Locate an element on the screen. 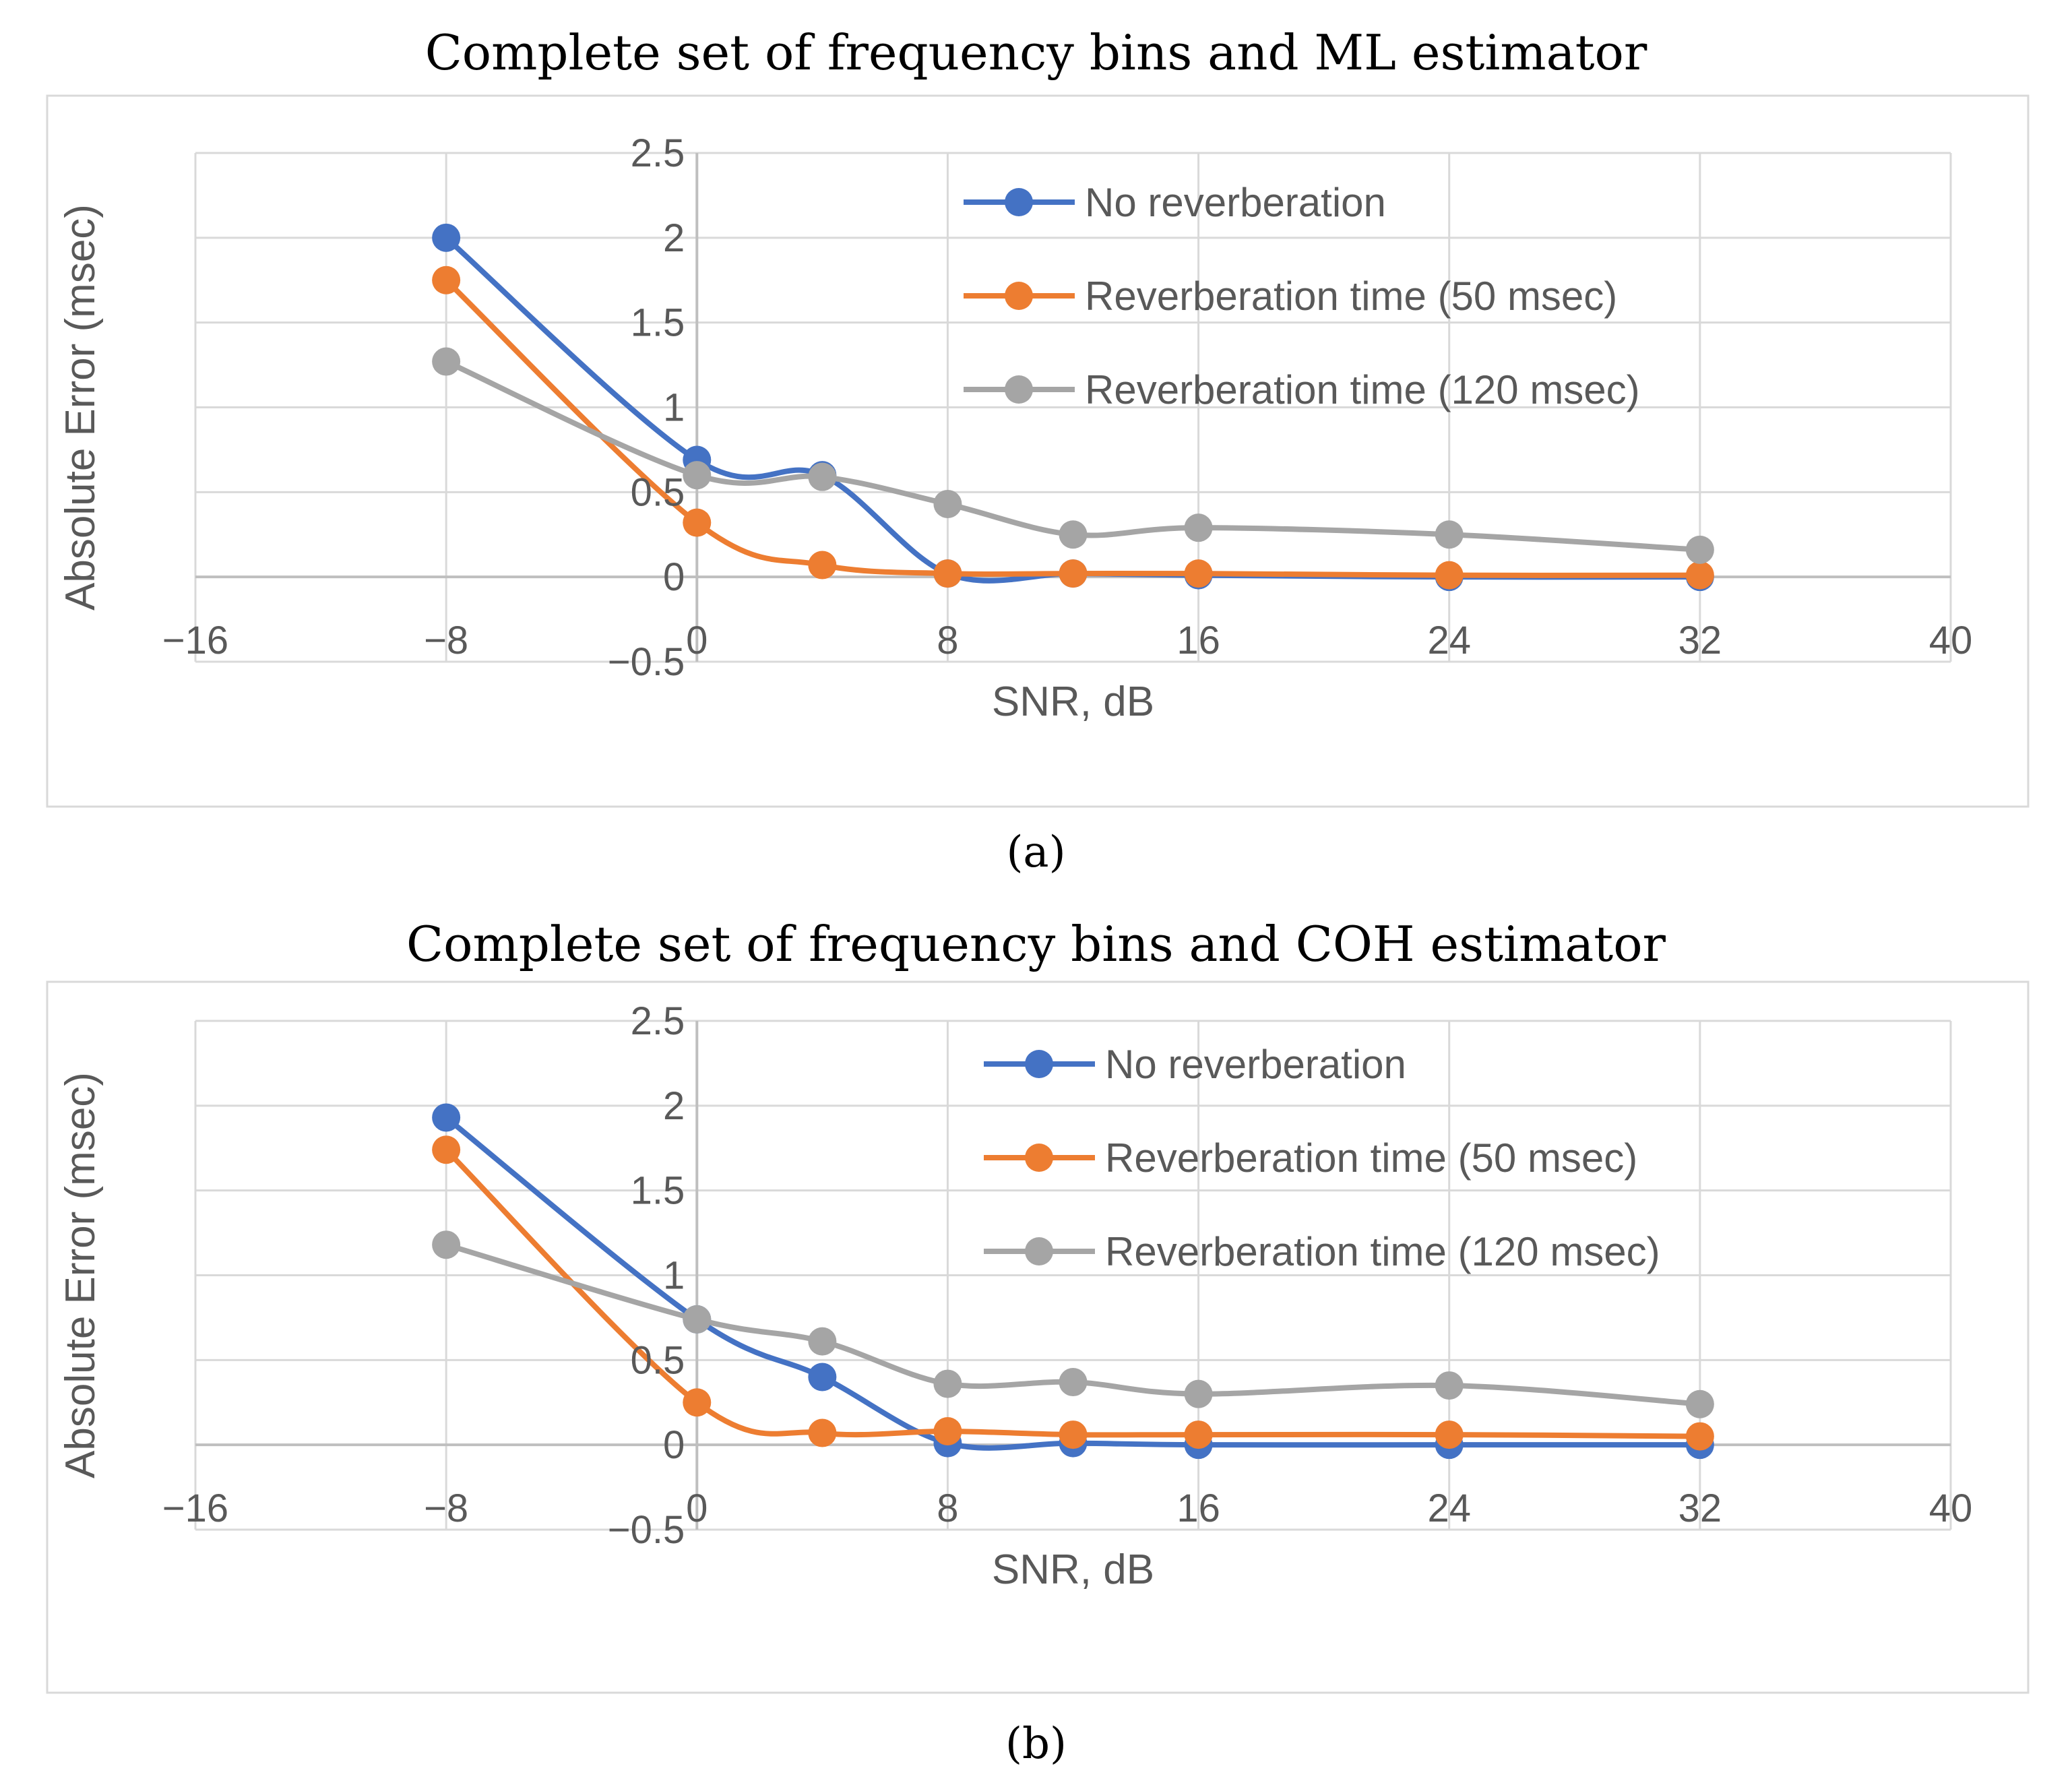 The width and height of the screenshot is (2072, 1783). chart-caption: (b) is located at coordinates (1036, 1744).